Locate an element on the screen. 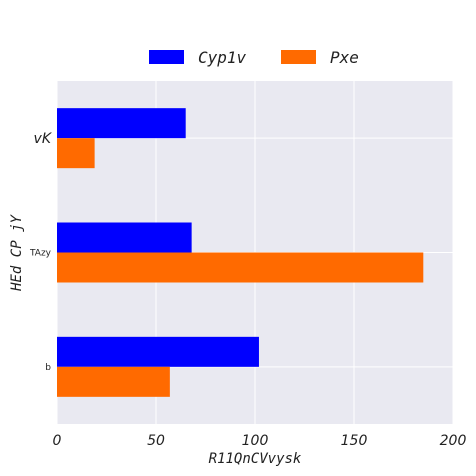 This screenshot has height=476, width=476. bar-series-2-b is located at coordinates (113, 381).